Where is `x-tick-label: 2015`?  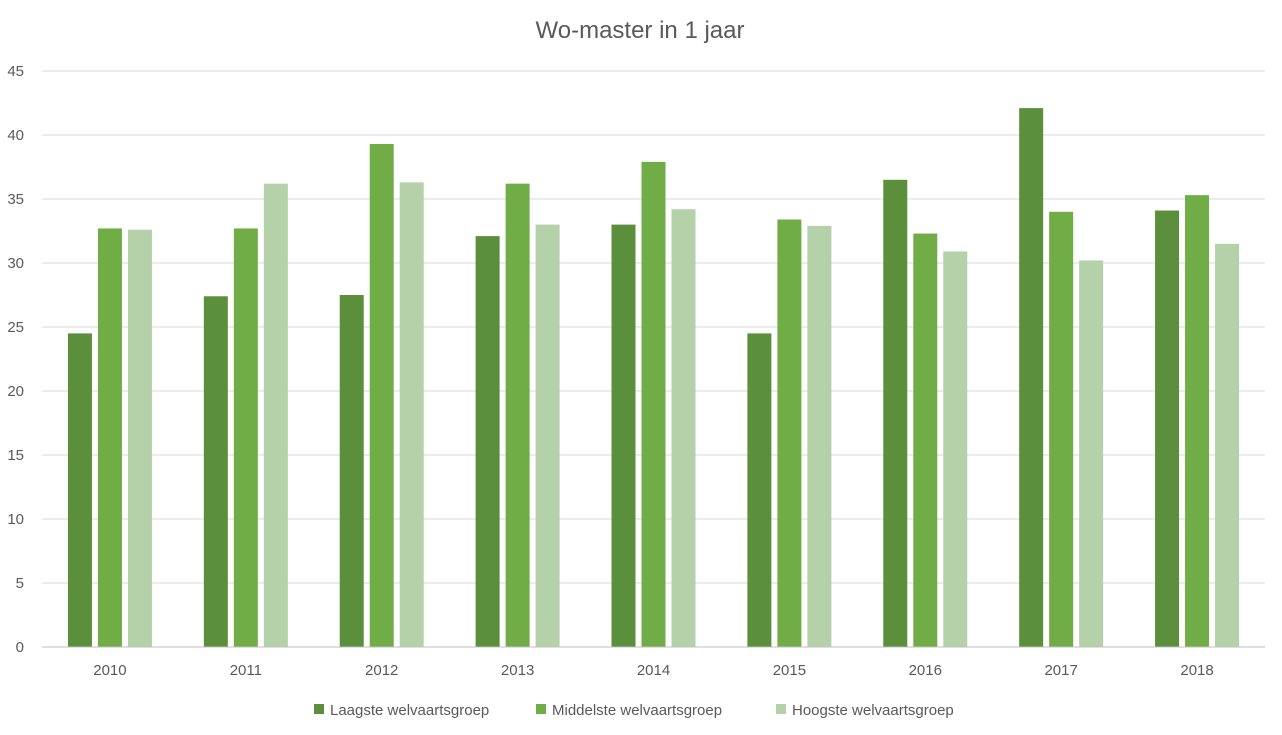
x-tick-label: 2015 is located at coordinates (789, 670).